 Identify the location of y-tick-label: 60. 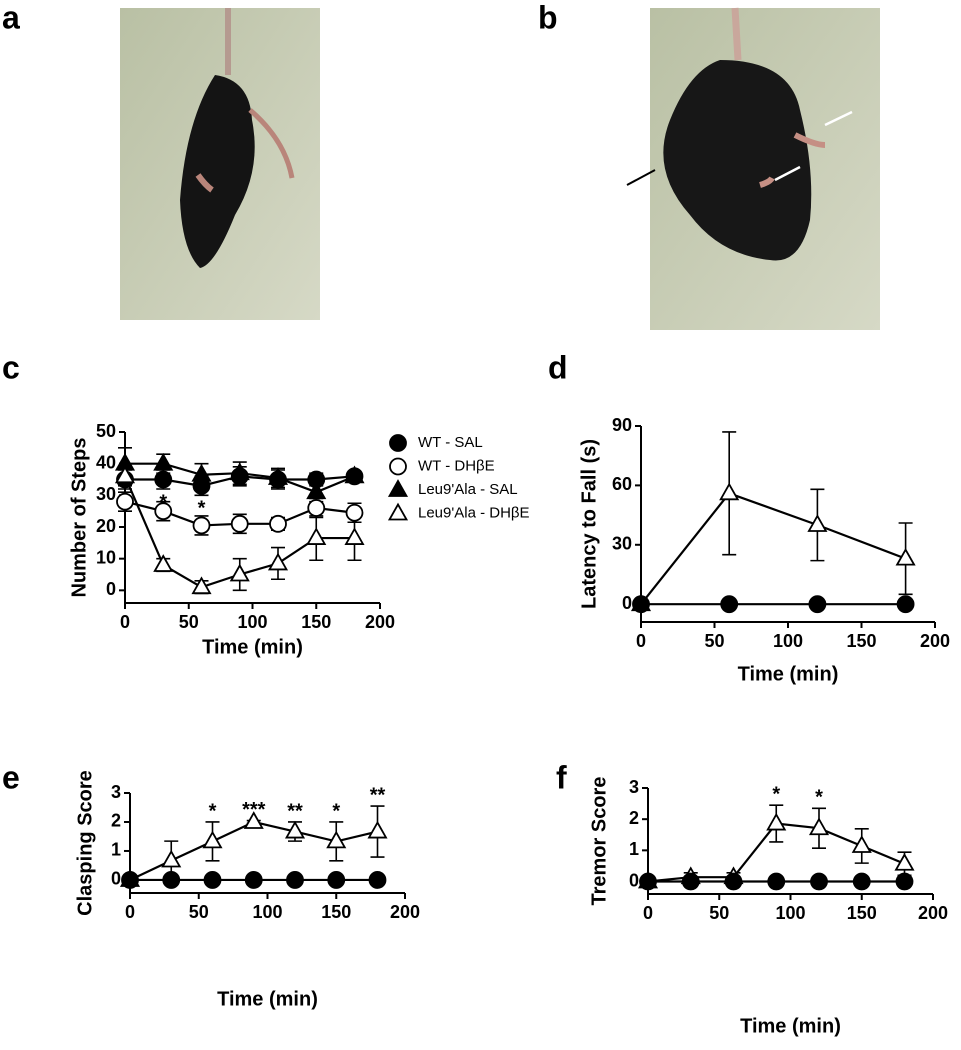
(622, 484).